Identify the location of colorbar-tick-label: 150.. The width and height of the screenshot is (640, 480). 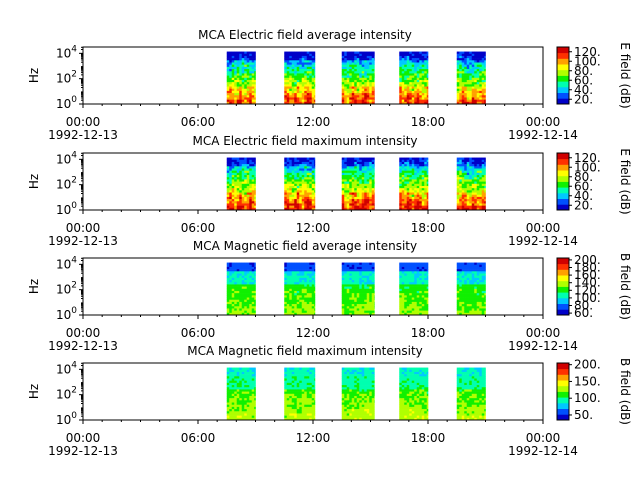
(587, 381).